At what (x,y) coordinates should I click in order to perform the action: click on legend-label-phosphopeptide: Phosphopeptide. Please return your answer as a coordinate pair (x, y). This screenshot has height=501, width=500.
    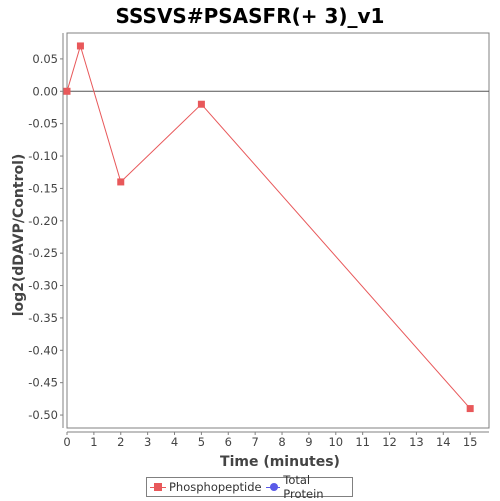
    Looking at the image, I should click on (215, 487).